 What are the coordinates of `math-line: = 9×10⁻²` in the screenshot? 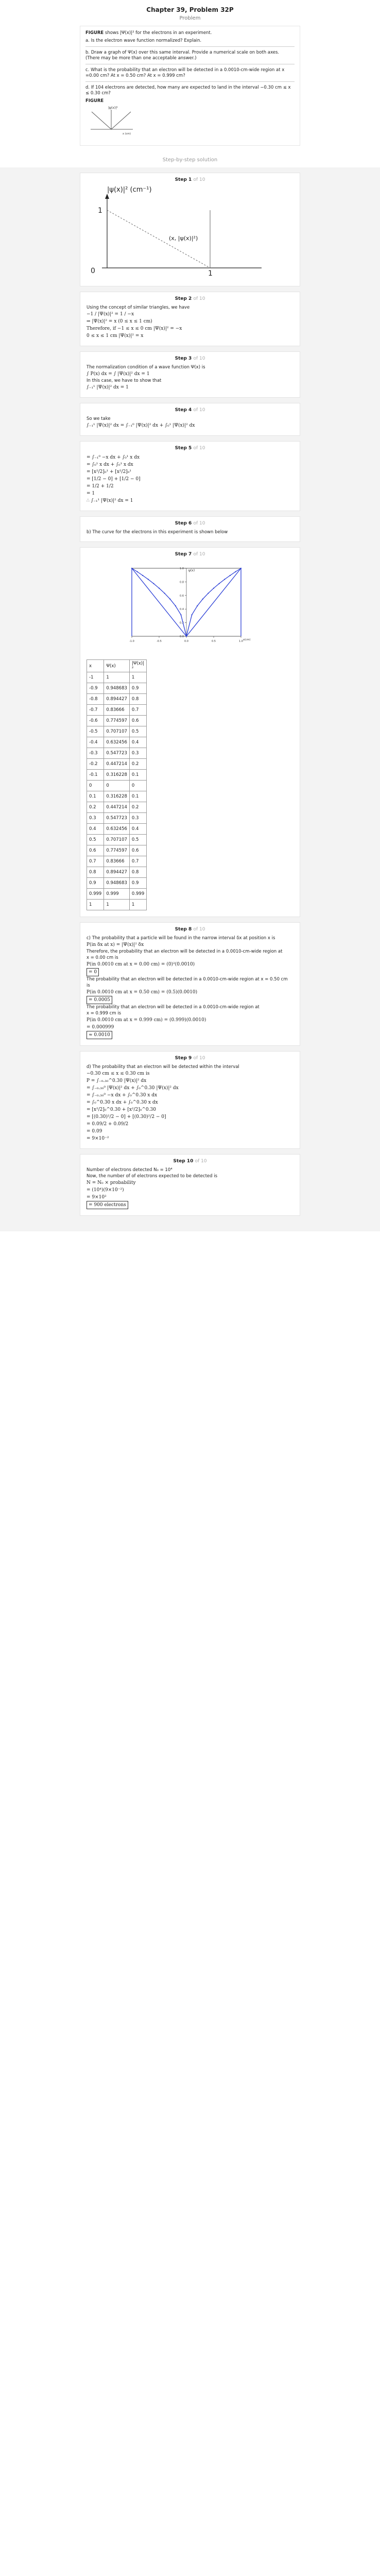 It's located at (98, 1138).